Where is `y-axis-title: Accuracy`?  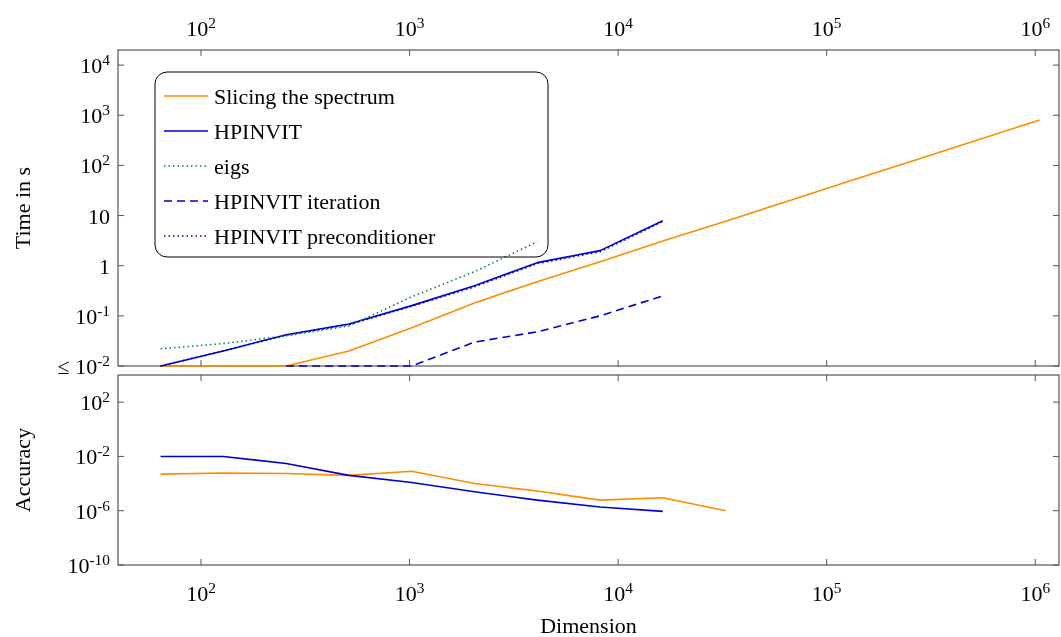 y-axis-title: Accuracy is located at coordinates (22, 470).